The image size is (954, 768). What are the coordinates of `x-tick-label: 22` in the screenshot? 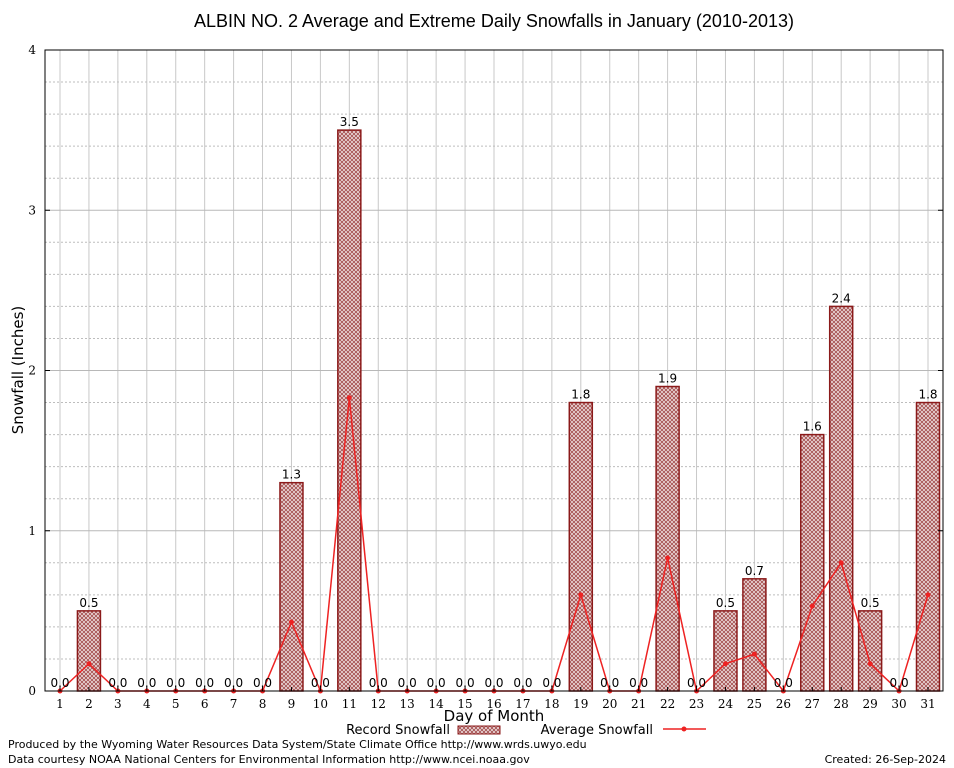 It's located at (667, 704).